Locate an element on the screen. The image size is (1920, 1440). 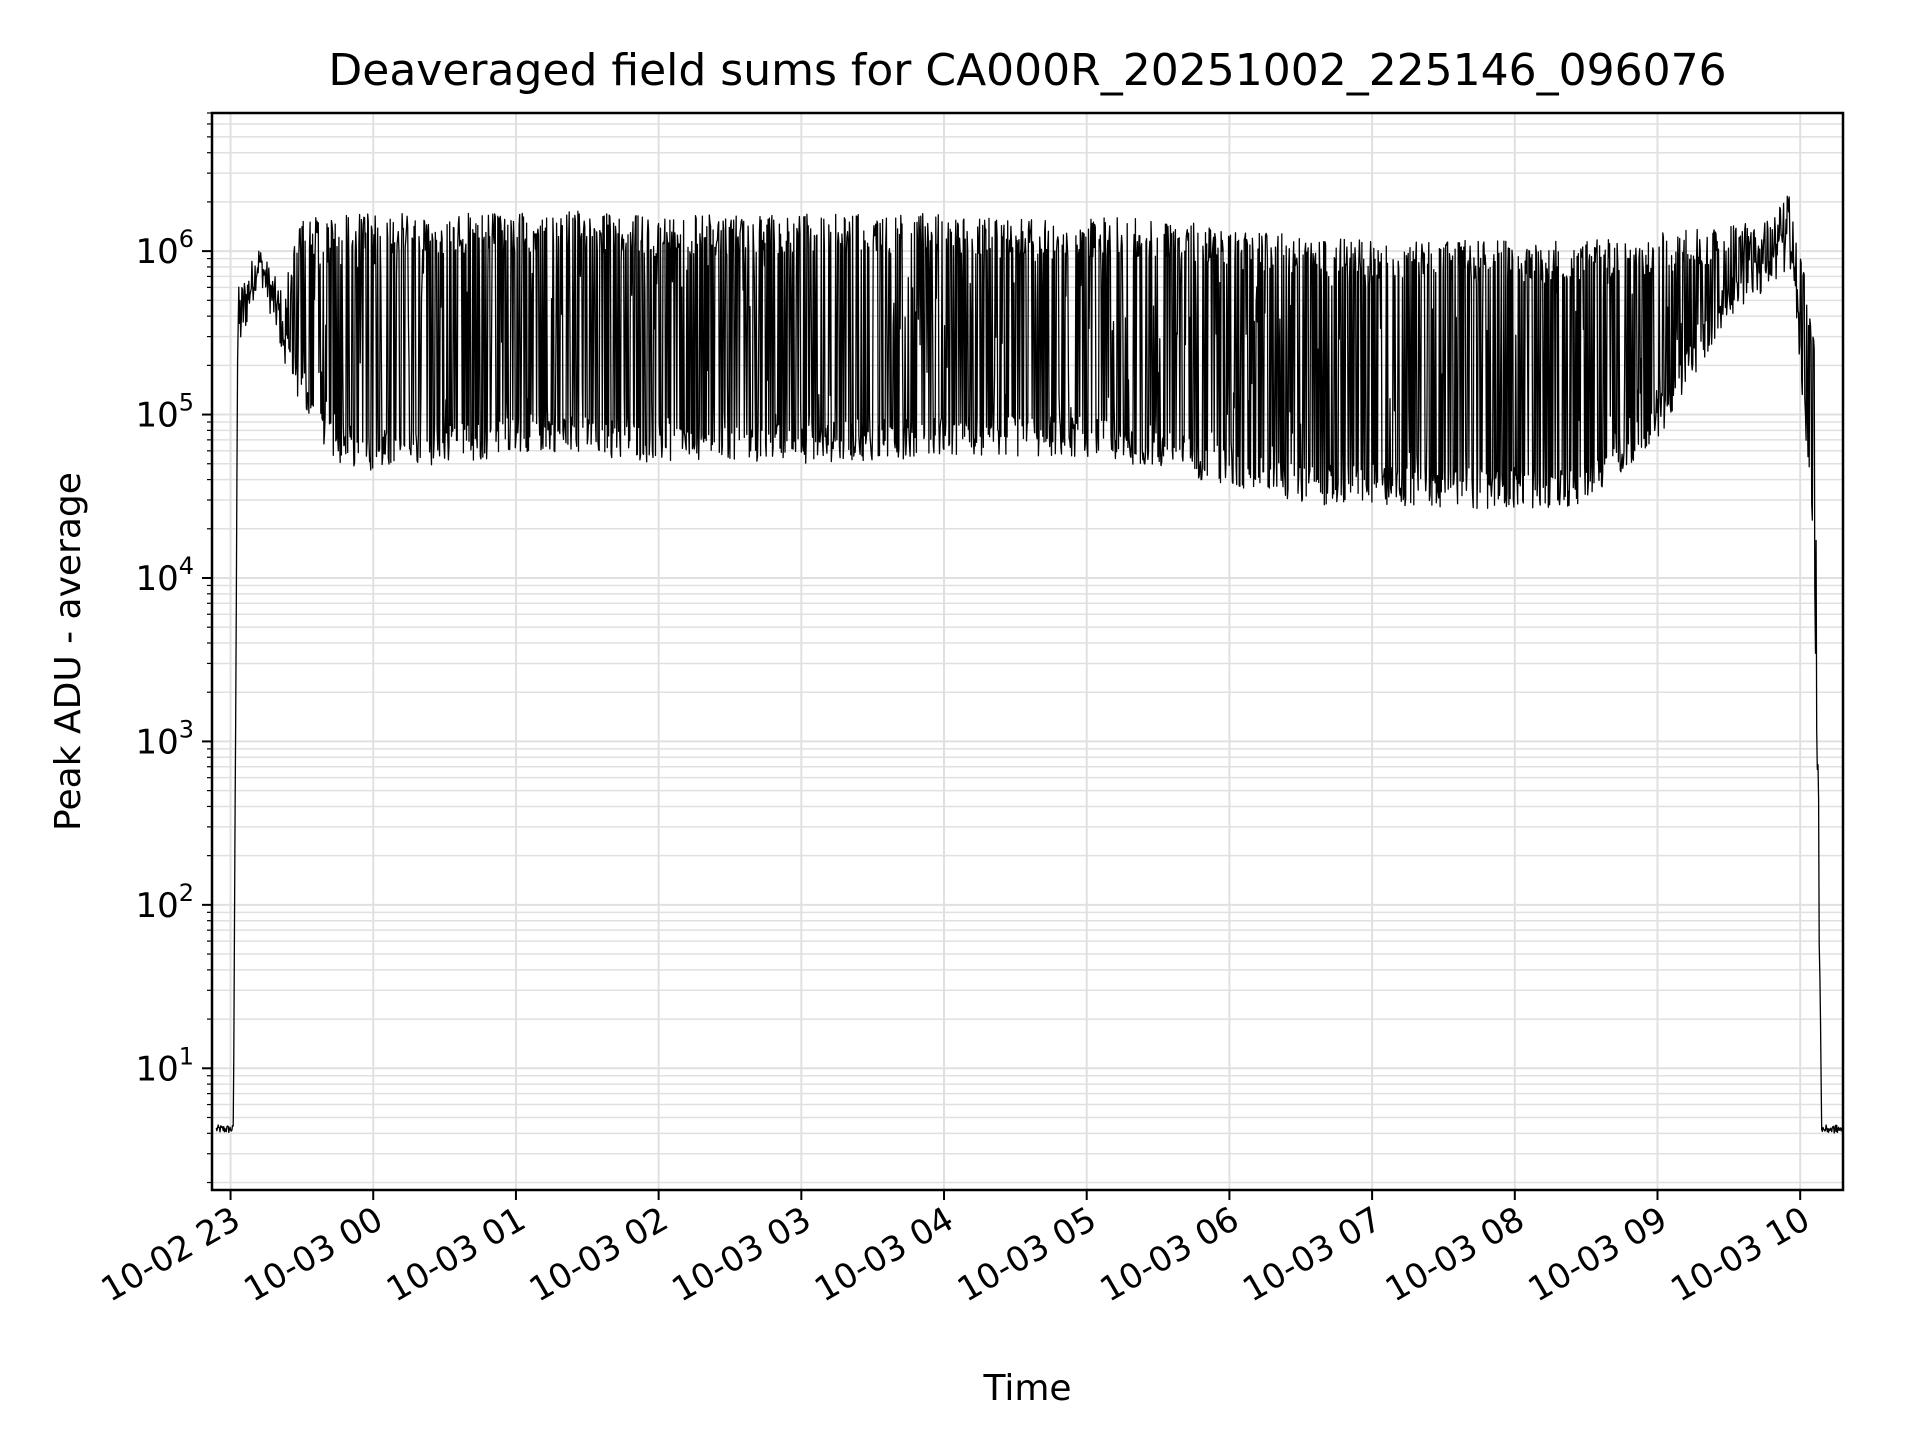
y-tick-exponent: 4 is located at coordinates (186, 566).